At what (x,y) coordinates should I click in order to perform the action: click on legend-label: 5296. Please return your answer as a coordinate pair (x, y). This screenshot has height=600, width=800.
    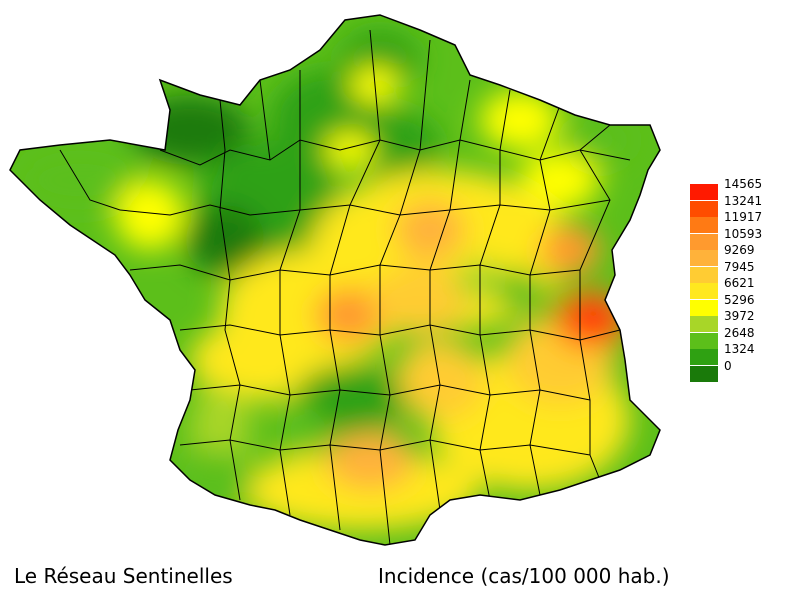
    Looking at the image, I should click on (739, 299).